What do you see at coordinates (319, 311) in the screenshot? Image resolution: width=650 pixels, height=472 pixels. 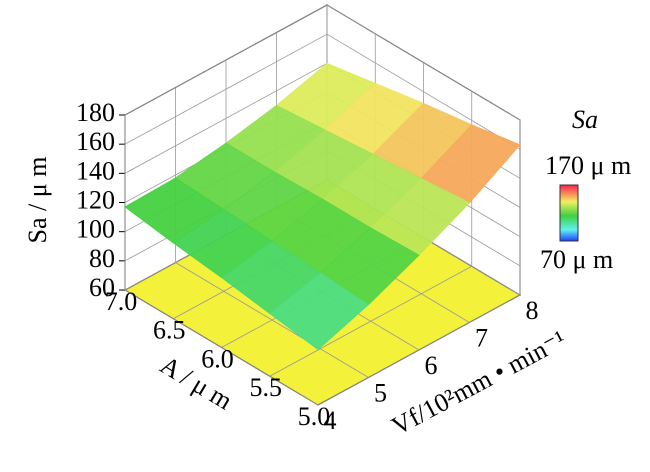 I see `surface-patch` at bounding box center [319, 311].